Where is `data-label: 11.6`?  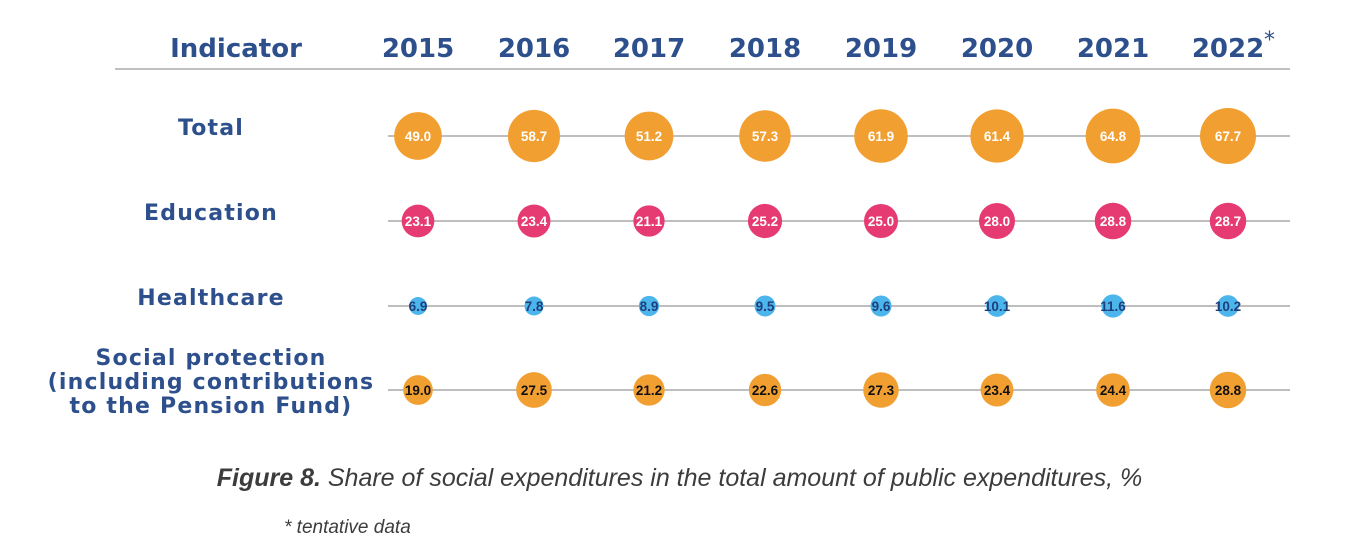
data-label: 11.6 is located at coordinates (1113, 306).